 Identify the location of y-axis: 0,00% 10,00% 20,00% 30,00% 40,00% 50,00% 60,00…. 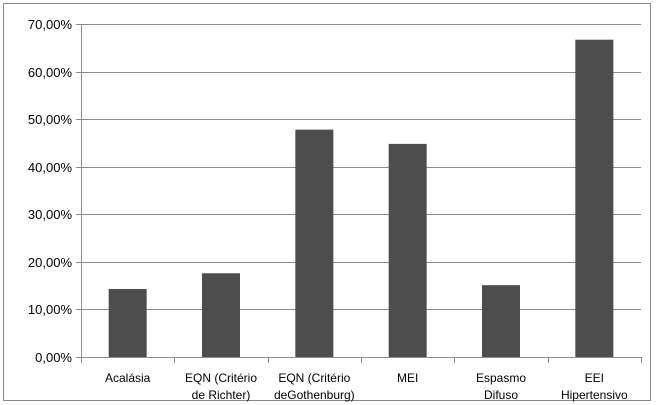
(50, 191).